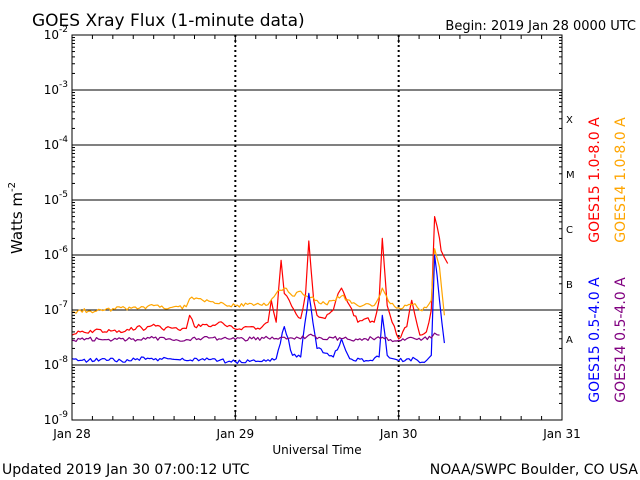  I want to click on y-tick-label: 10⁻⁹, so click(56, 418).